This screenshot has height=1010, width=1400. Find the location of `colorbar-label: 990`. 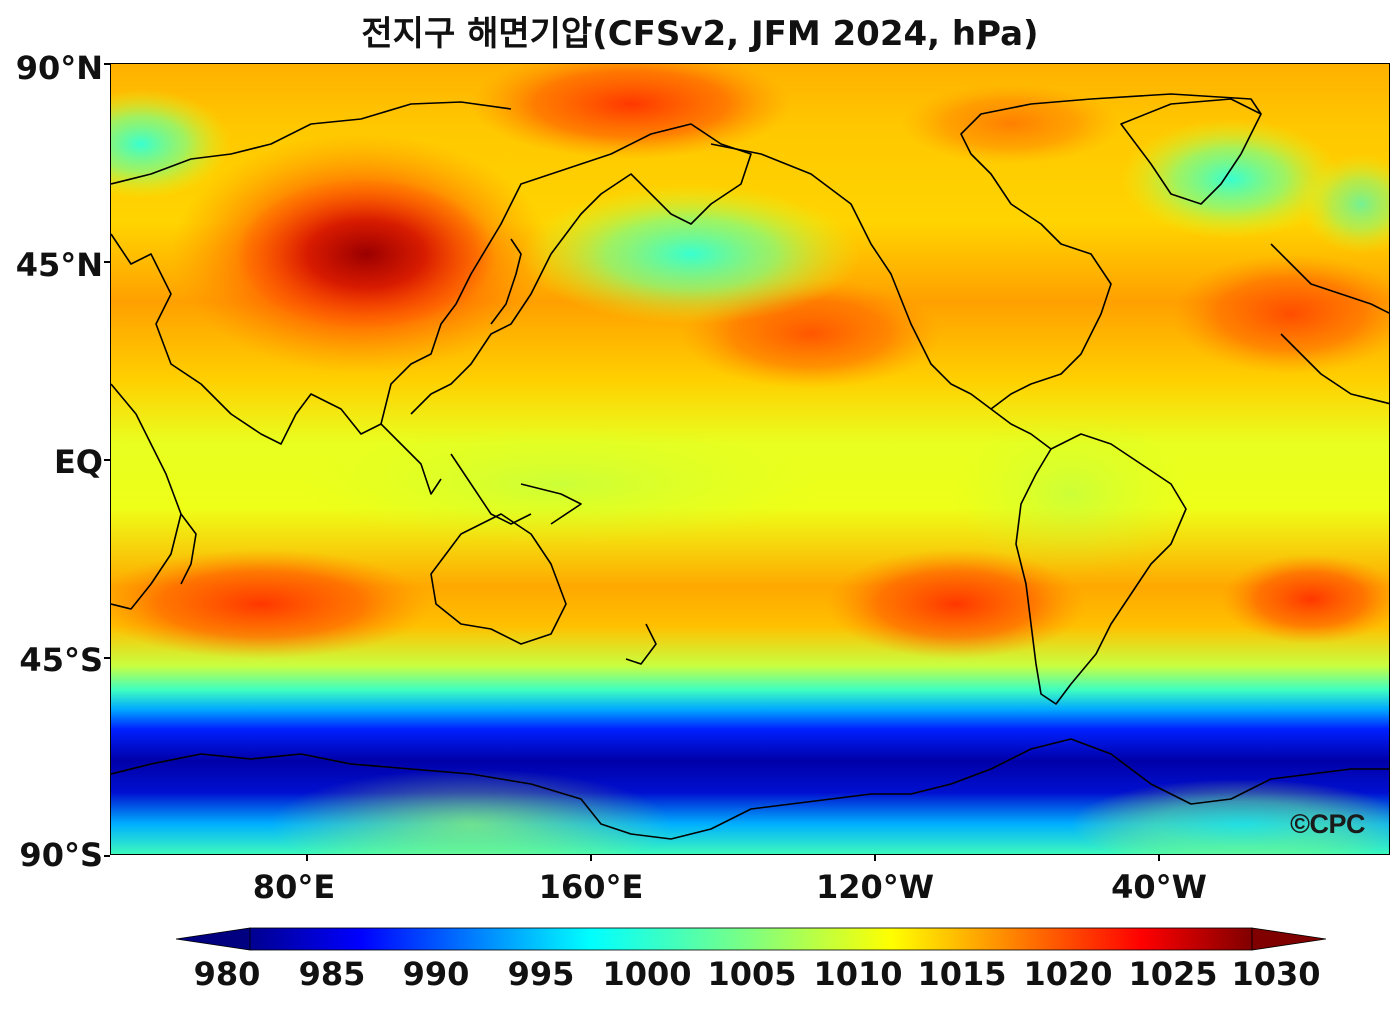

colorbar-label: 990 is located at coordinates (436, 974).